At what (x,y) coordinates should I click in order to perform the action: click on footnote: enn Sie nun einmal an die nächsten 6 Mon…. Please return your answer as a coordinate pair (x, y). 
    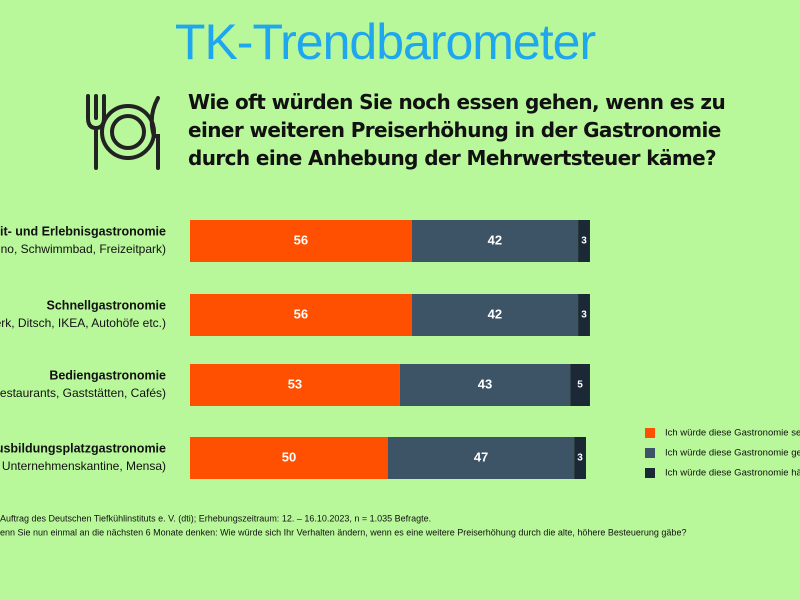
    Looking at the image, I should click on (343, 532).